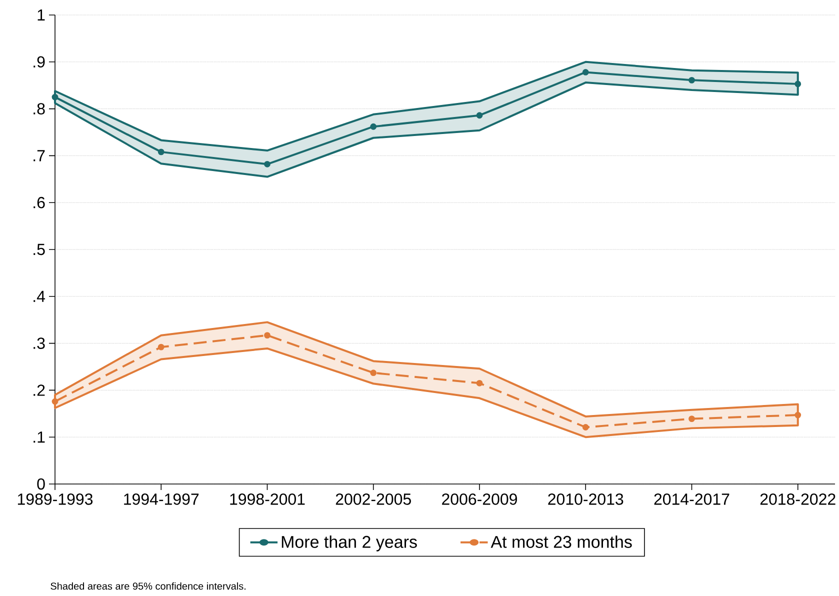 This screenshot has width=839, height=596. Describe the element at coordinates (798, 499) in the screenshot. I see `x-tick-label: 2018-2022` at that location.